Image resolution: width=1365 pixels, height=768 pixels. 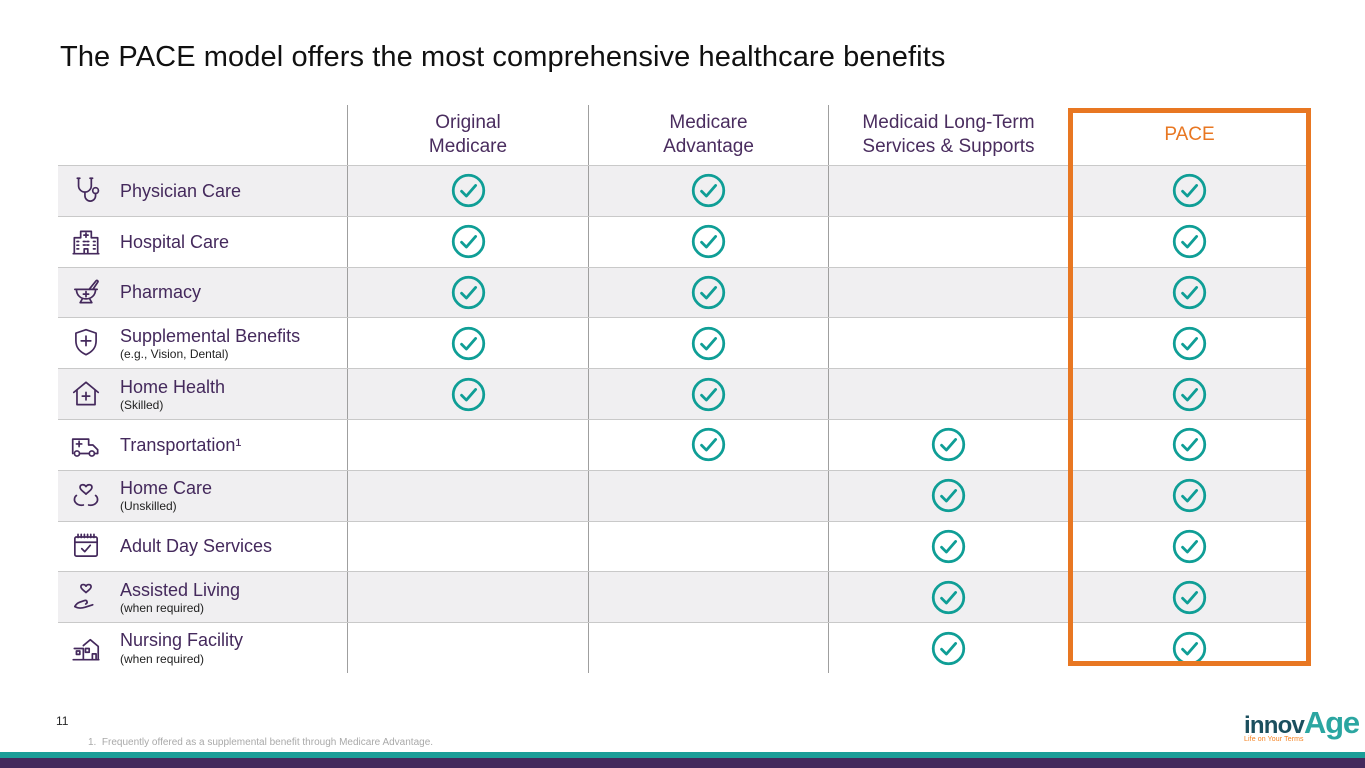 I want to click on row-label: Pharmacy, so click(x=161, y=292).